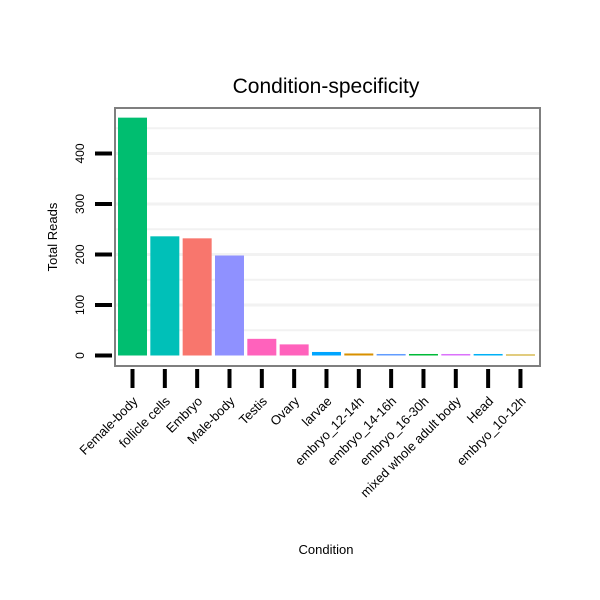 The image size is (600, 600). What do you see at coordinates (80, 305) in the screenshot?
I see `y-tick-label: 100` at bounding box center [80, 305].